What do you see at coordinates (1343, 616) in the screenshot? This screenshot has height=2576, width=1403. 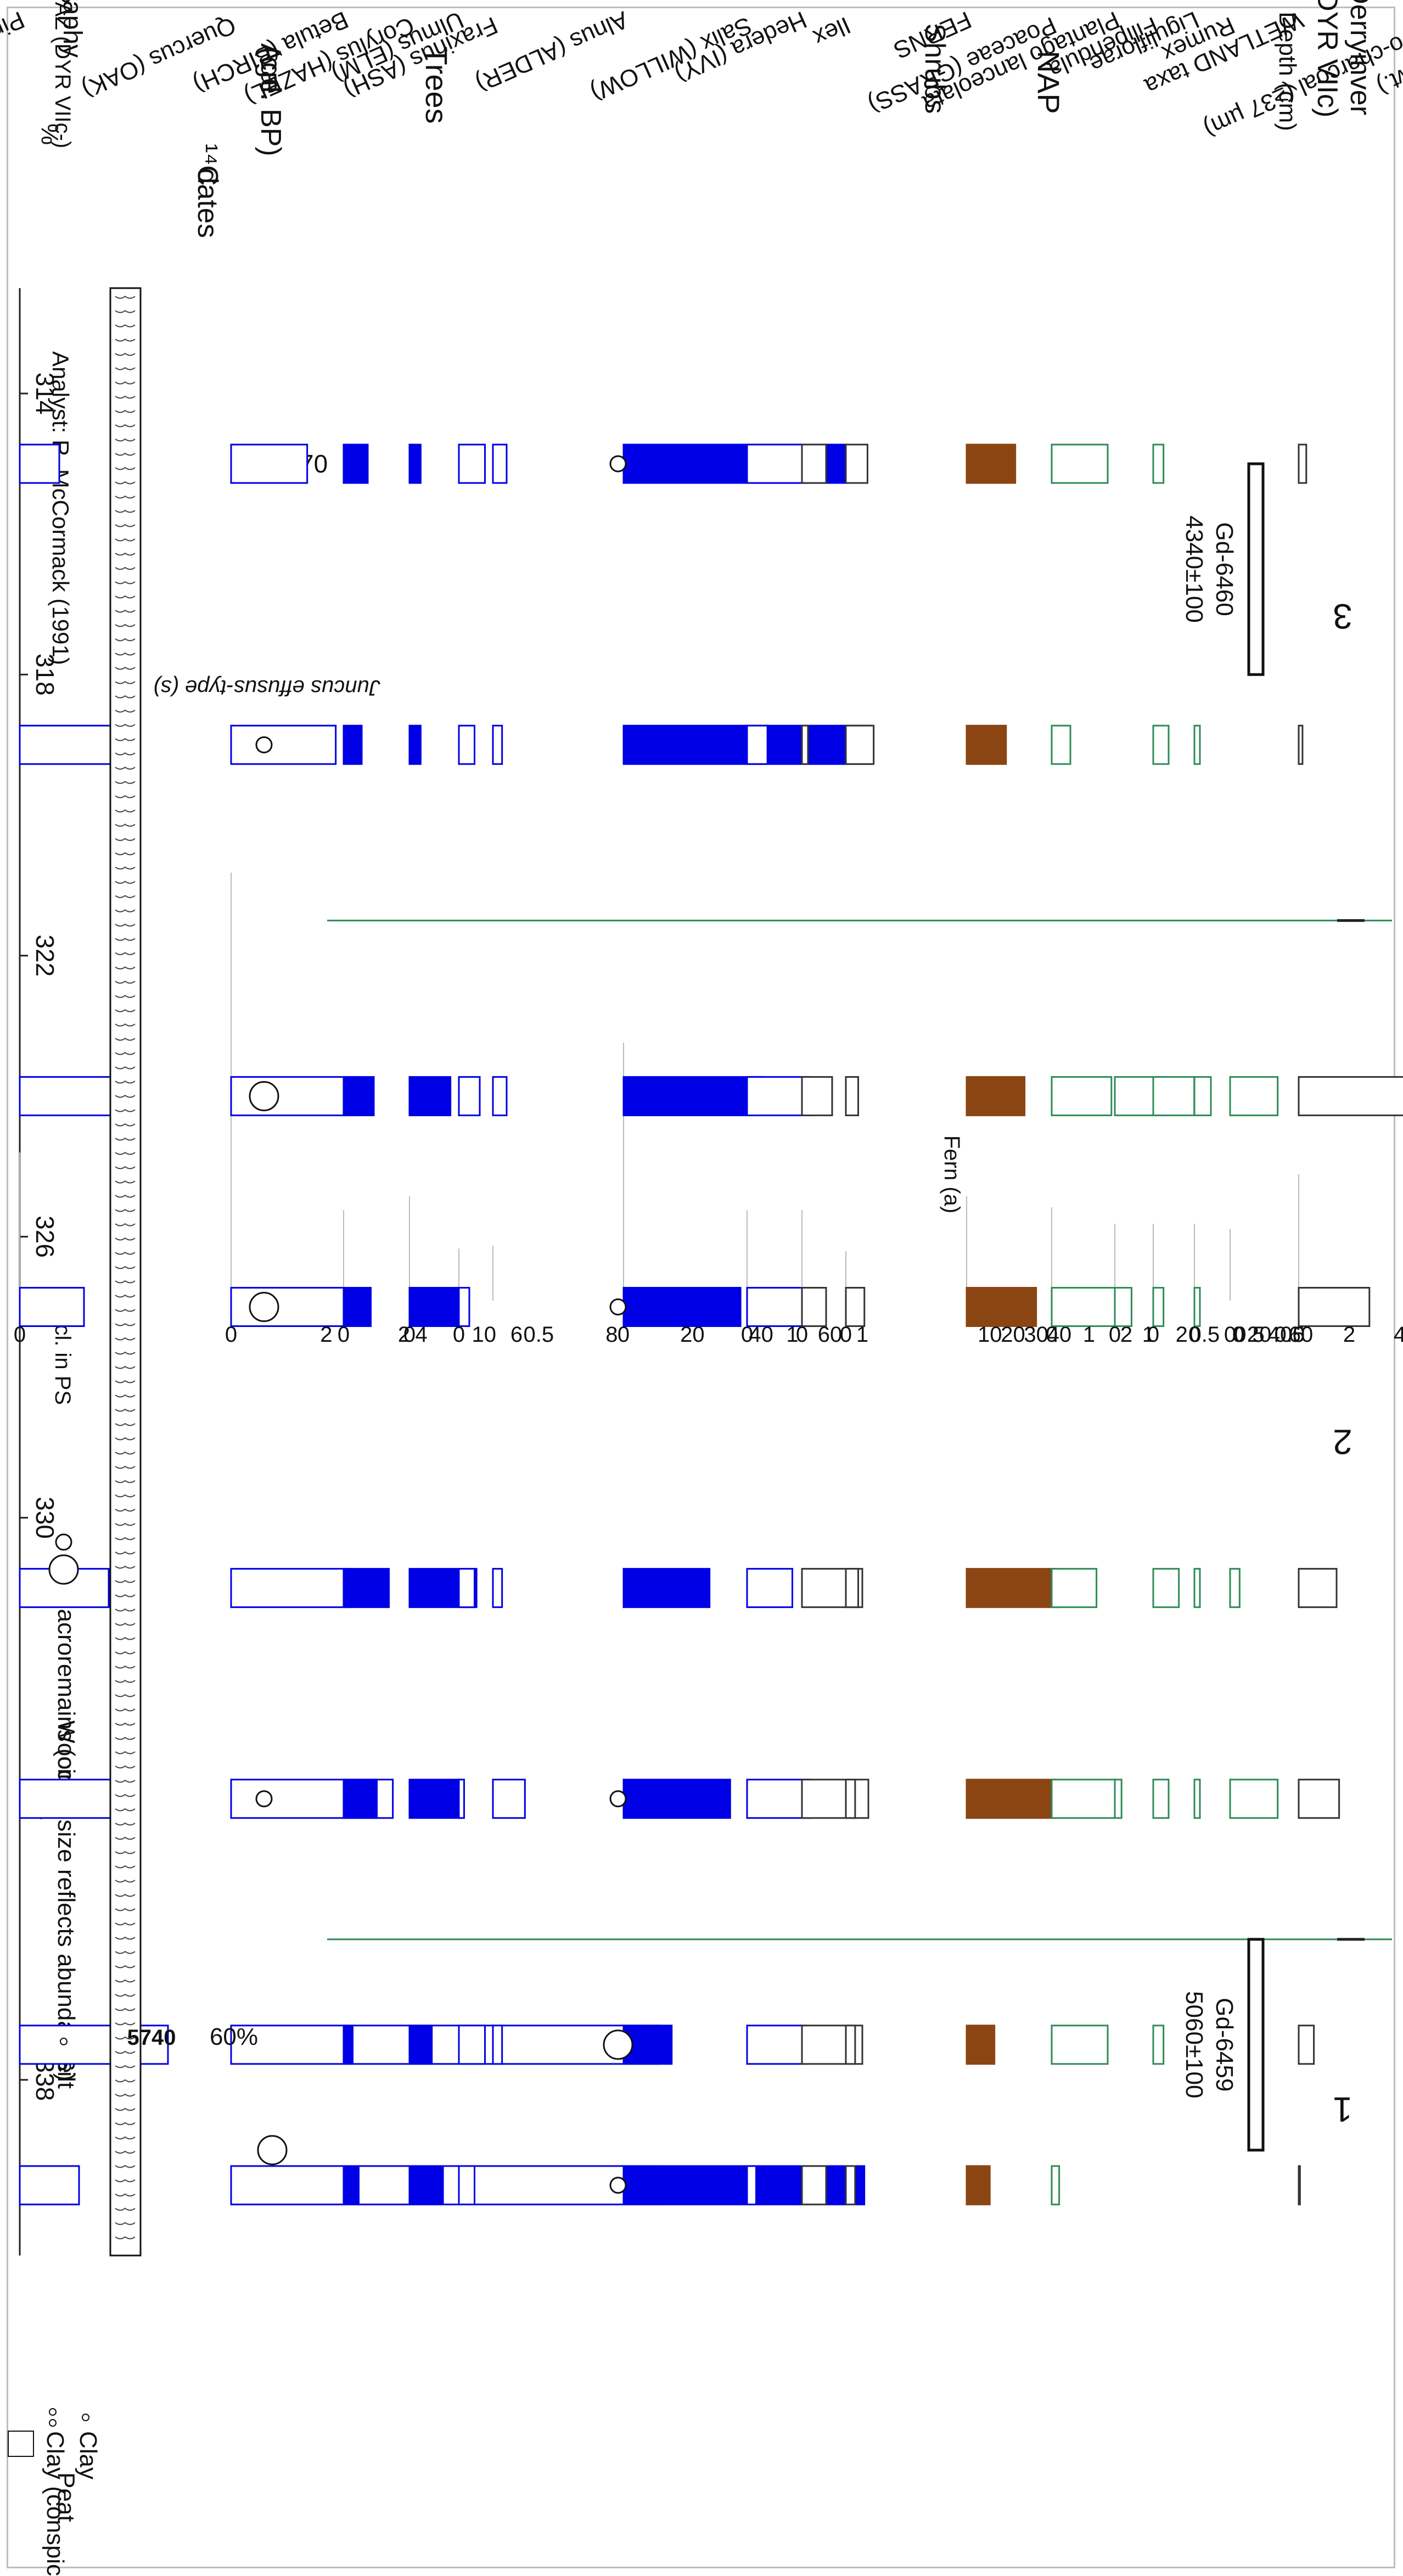 I see `paz-zone-label: 3` at bounding box center [1343, 616].